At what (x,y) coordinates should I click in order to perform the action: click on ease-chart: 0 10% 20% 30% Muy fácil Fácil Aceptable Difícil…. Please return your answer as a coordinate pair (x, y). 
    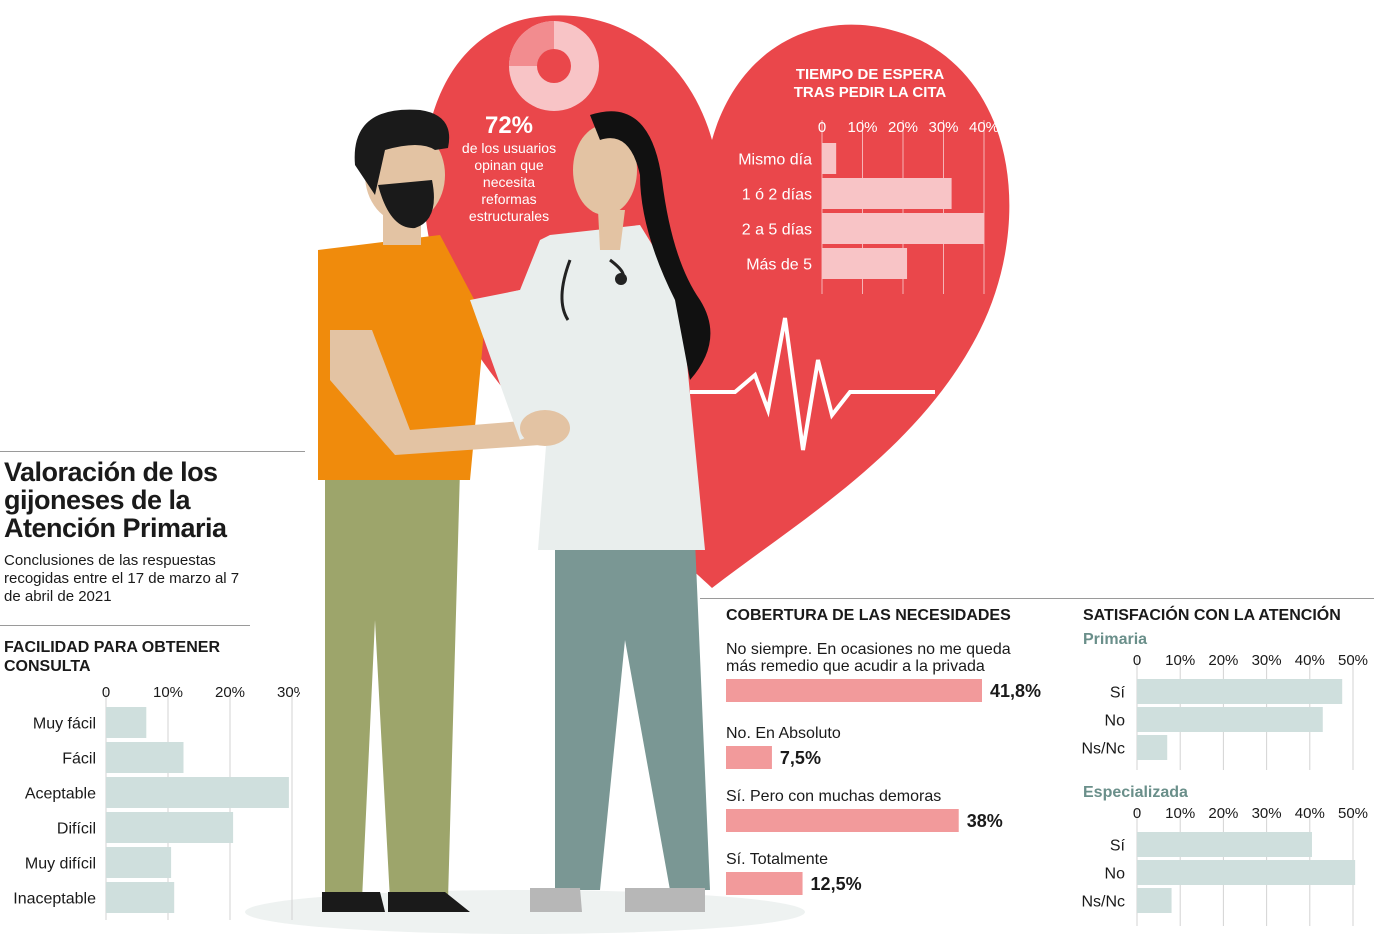
    Looking at the image, I should click on (156, 802).